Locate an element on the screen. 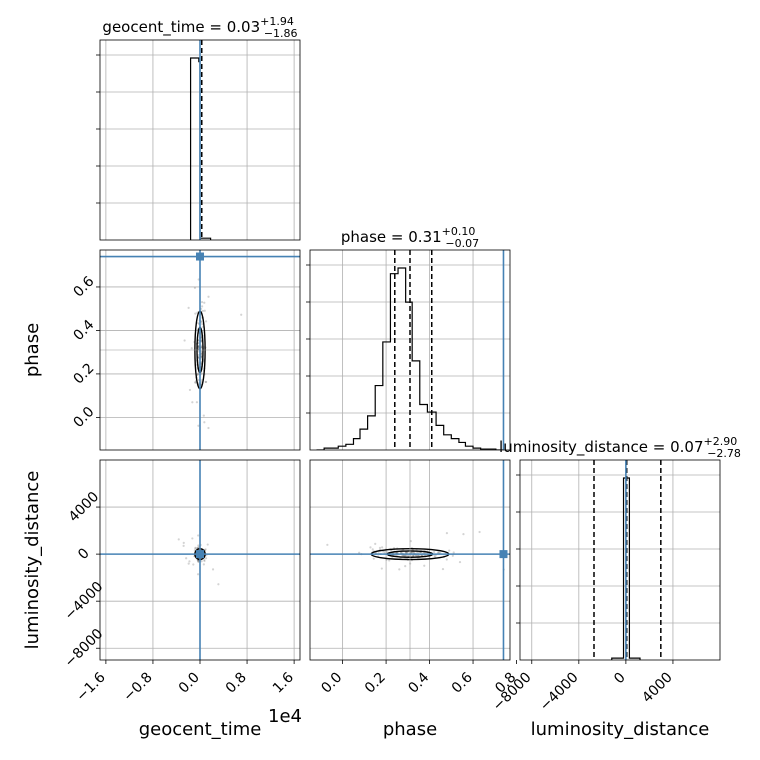  x-axis-label-phase: phase is located at coordinates (410, 729).